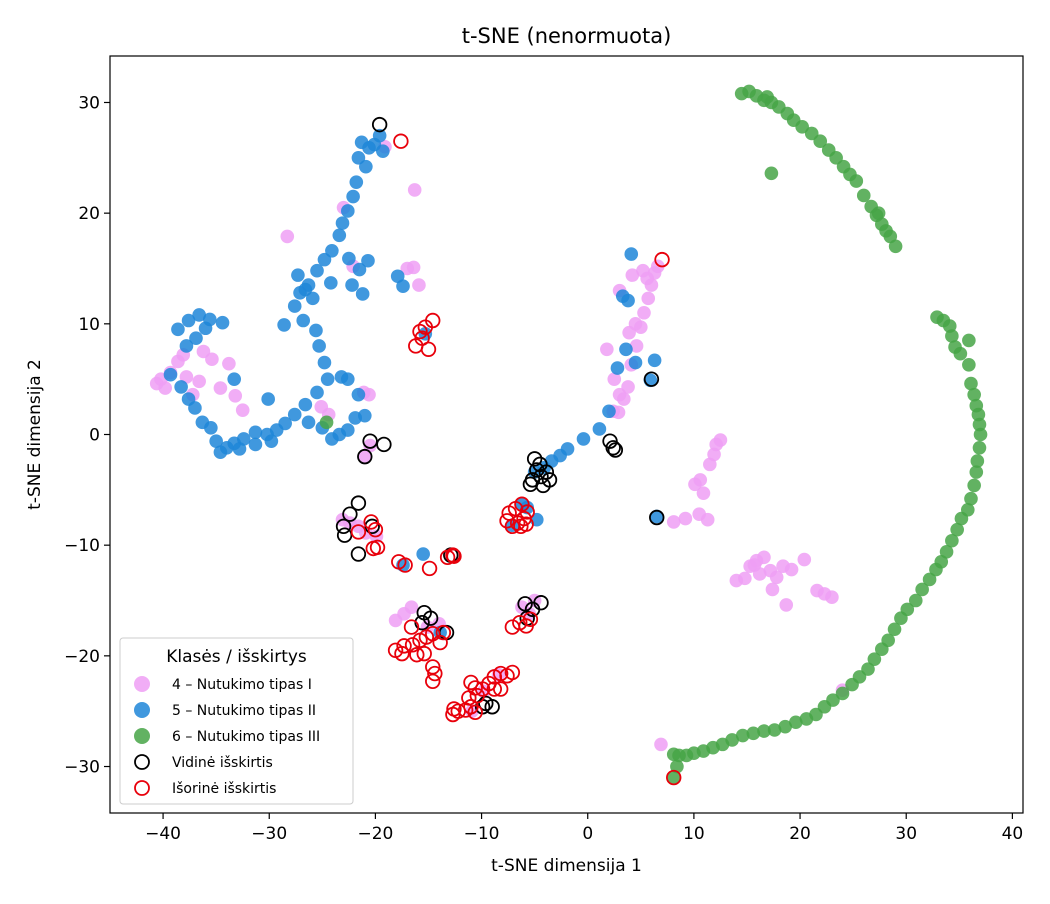 This screenshot has height=904, width=1050. What do you see at coordinates (584, 828) in the screenshot?
I see `x-axis: −40 −30 −20 −10 0 10 20 30 40` at bounding box center [584, 828].